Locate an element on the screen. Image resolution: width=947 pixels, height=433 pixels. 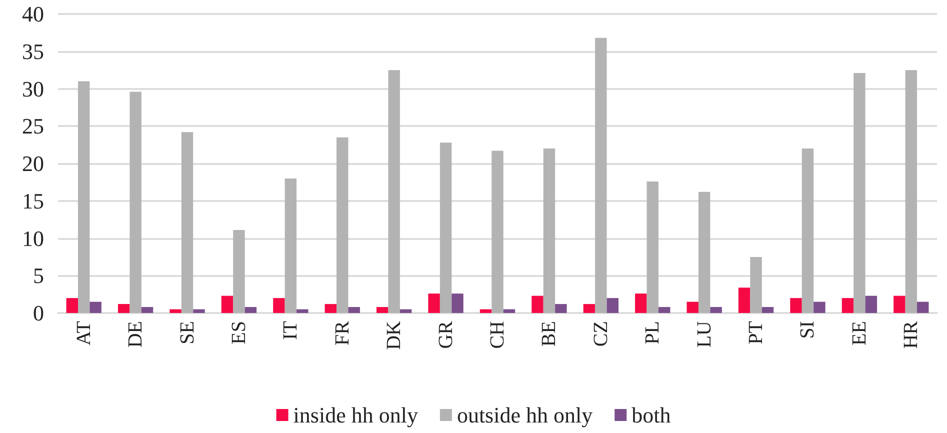
x-tick-label: PT is located at coordinates (756, 332).